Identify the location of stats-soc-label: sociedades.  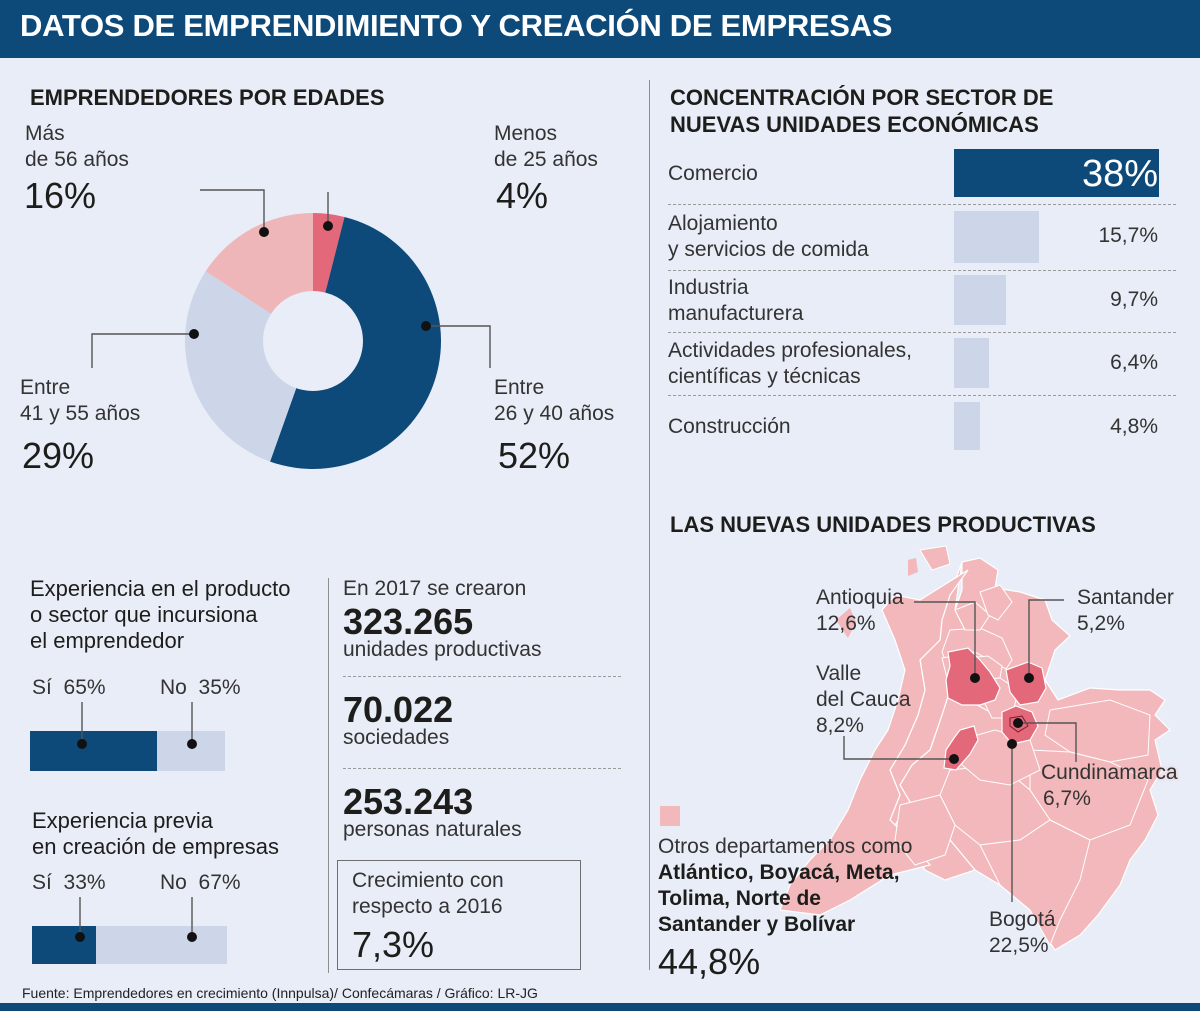
(396, 737).